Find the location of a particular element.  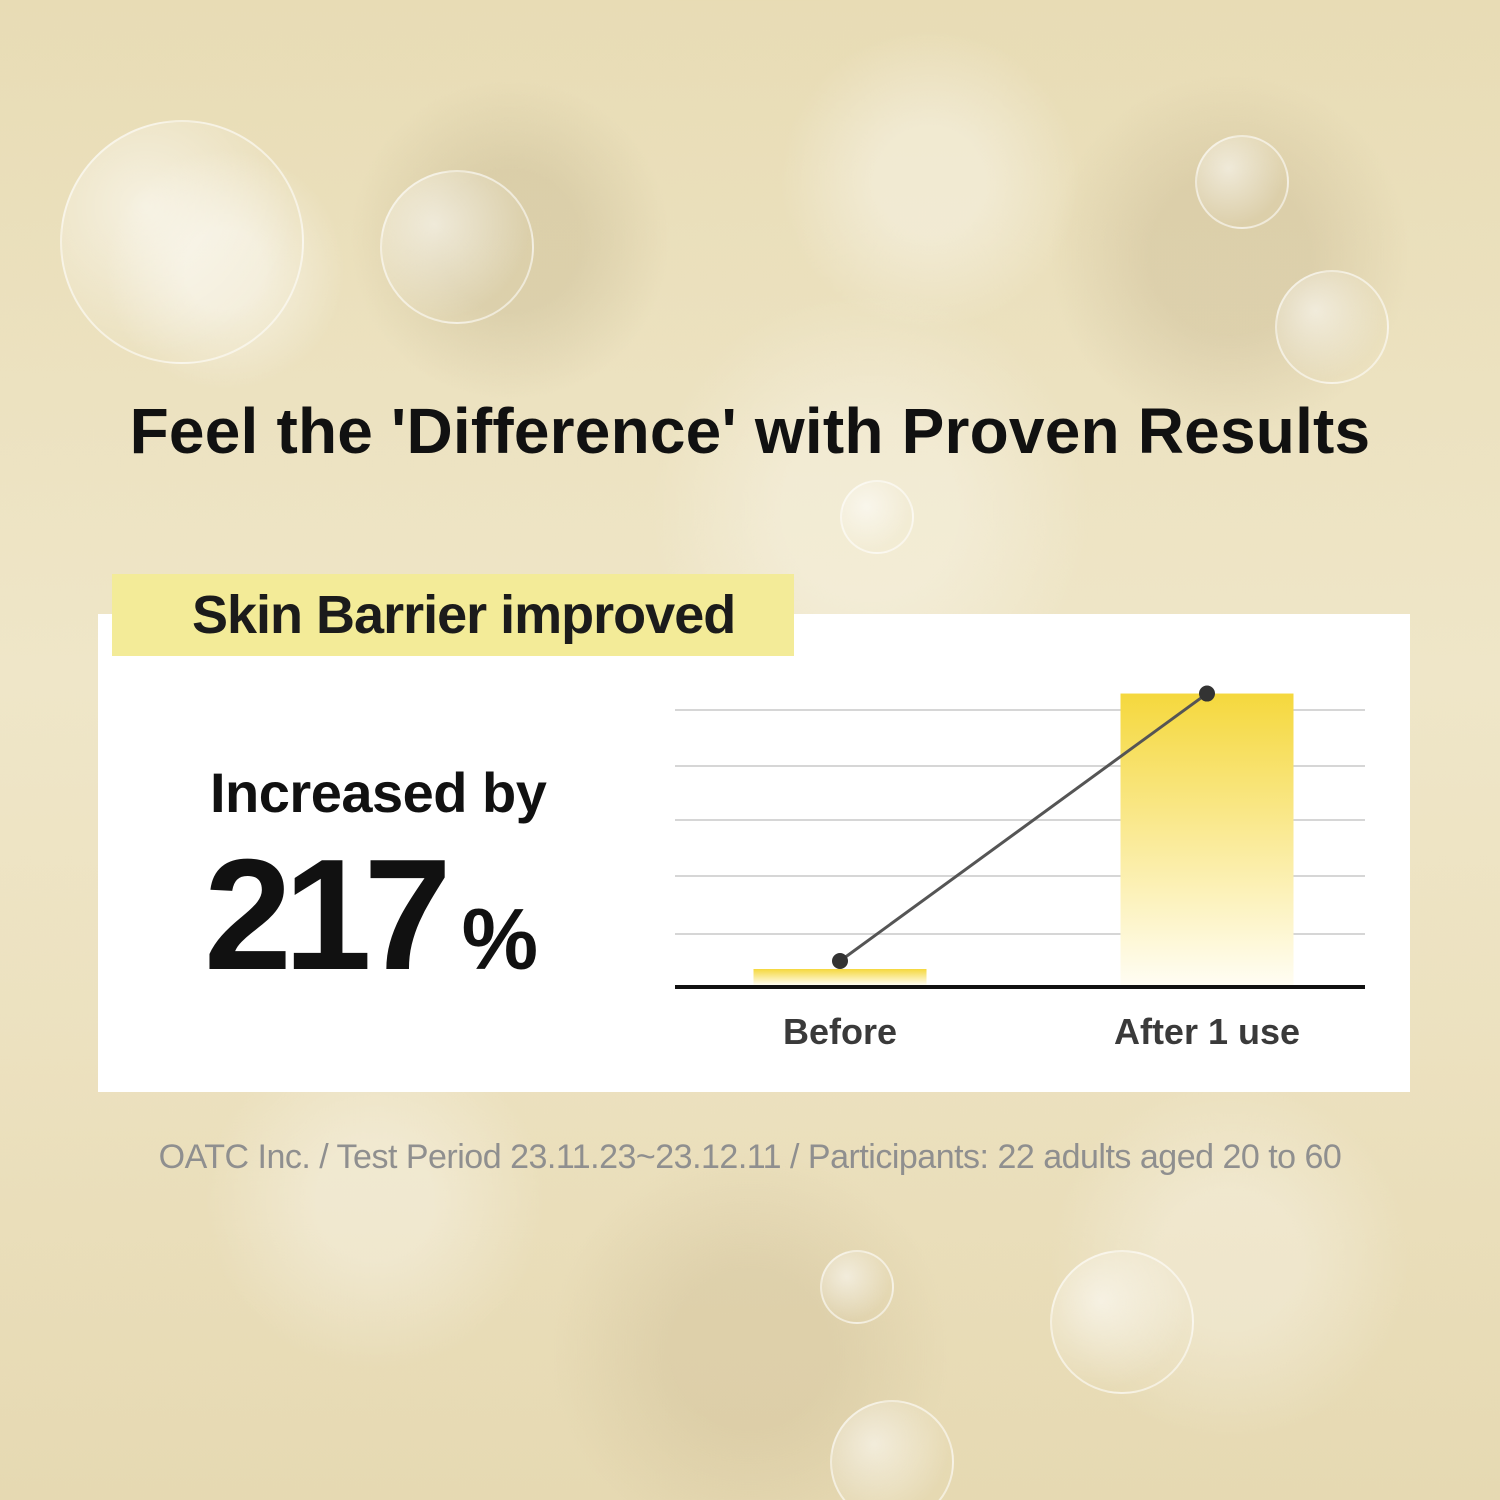

metric-tag-label: Skin Barrier improved is located at coordinates (464, 615).